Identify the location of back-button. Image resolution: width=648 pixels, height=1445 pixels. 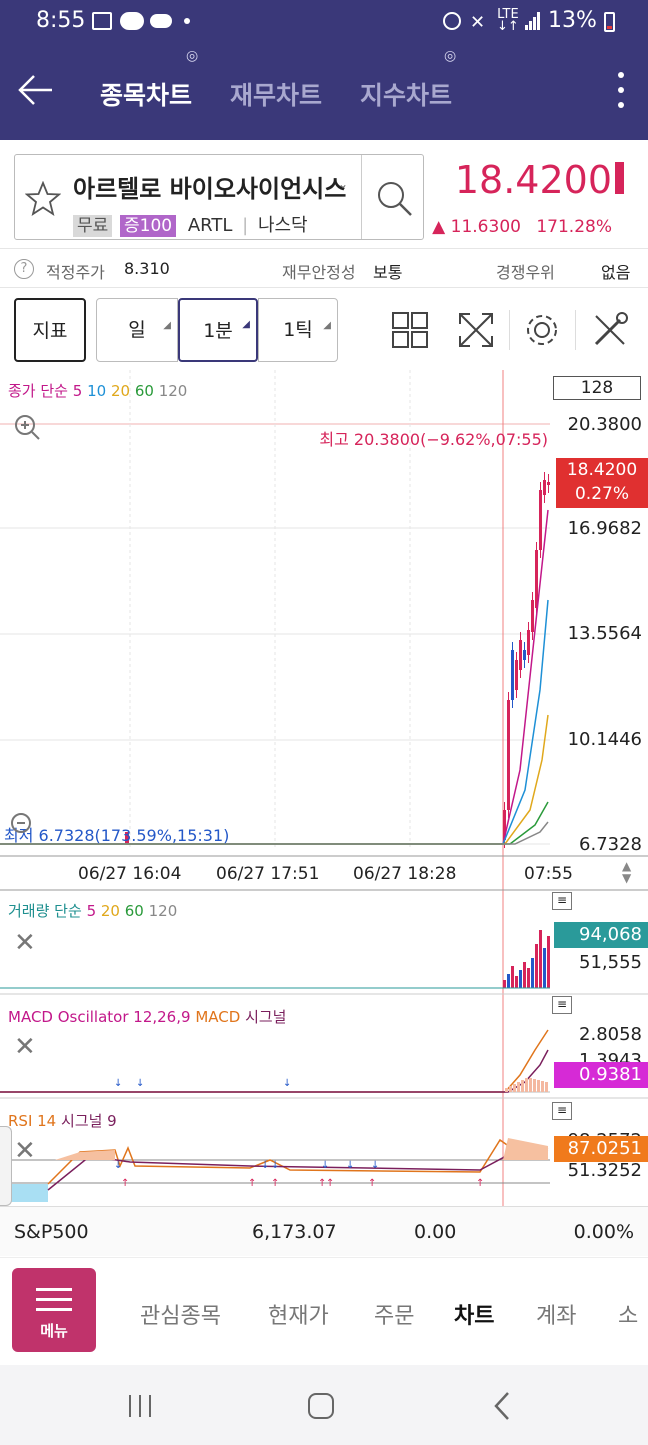
(36, 90).